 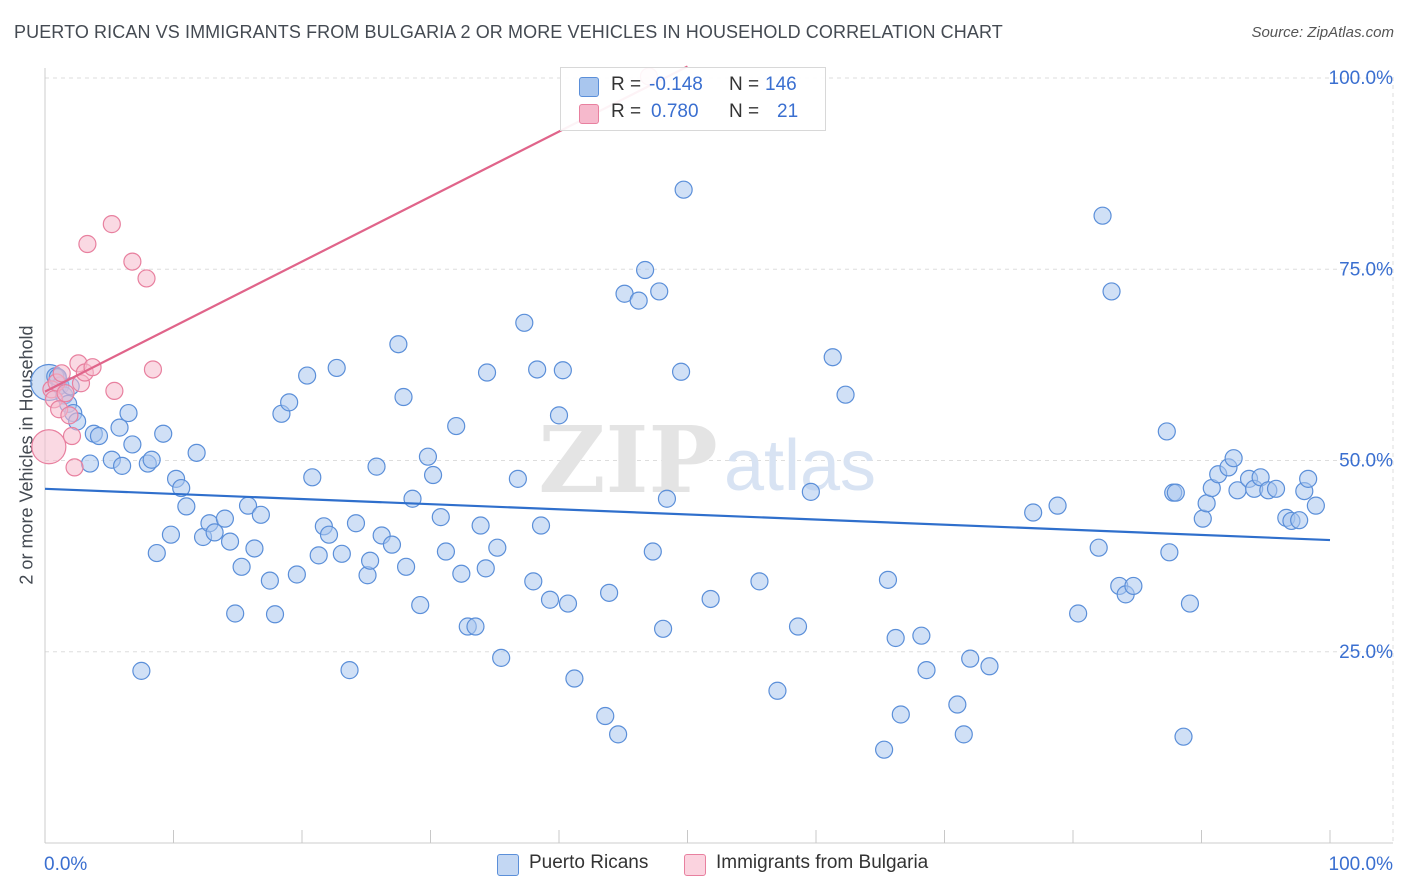 I want to click on x-tick-label-min: 0.0%, so click(x=65, y=864).